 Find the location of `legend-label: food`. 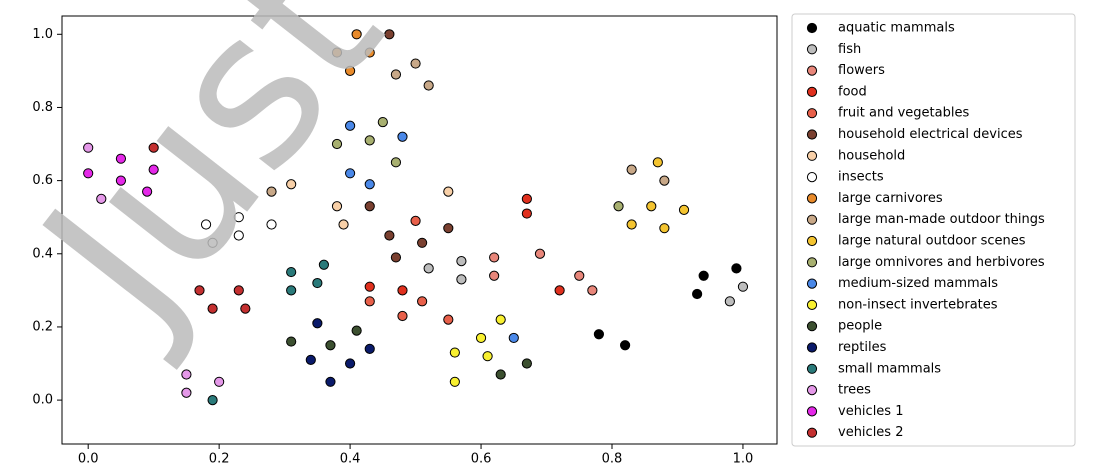

legend-label: food is located at coordinates (852, 91).